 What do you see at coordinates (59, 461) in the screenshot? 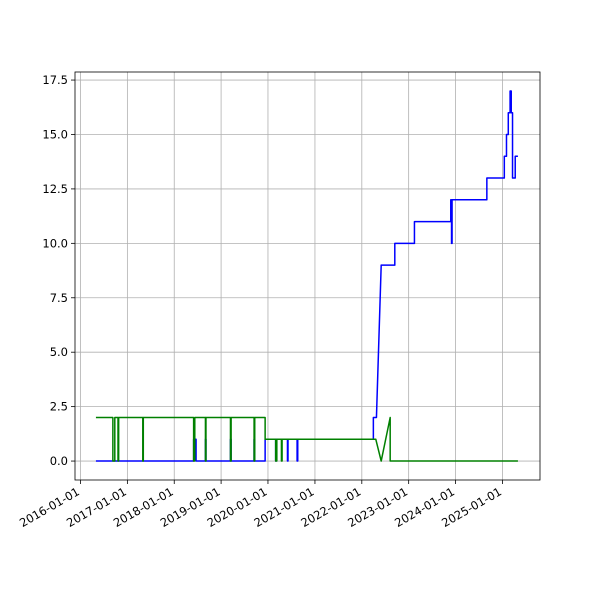
I see `y-tick-label: 0.0` at bounding box center [59, 461].